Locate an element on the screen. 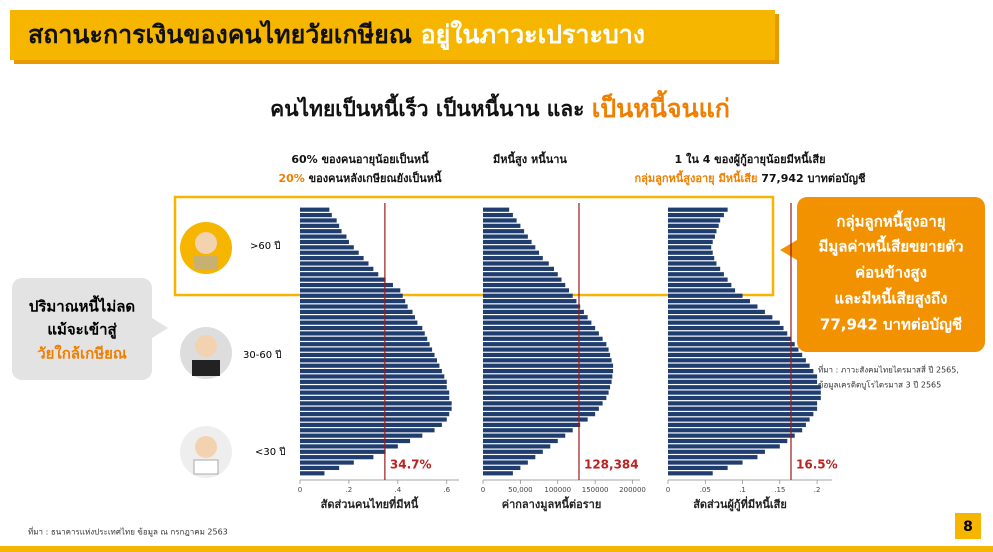  x-tick-label: 200000 is located at coordinates (632, 490).